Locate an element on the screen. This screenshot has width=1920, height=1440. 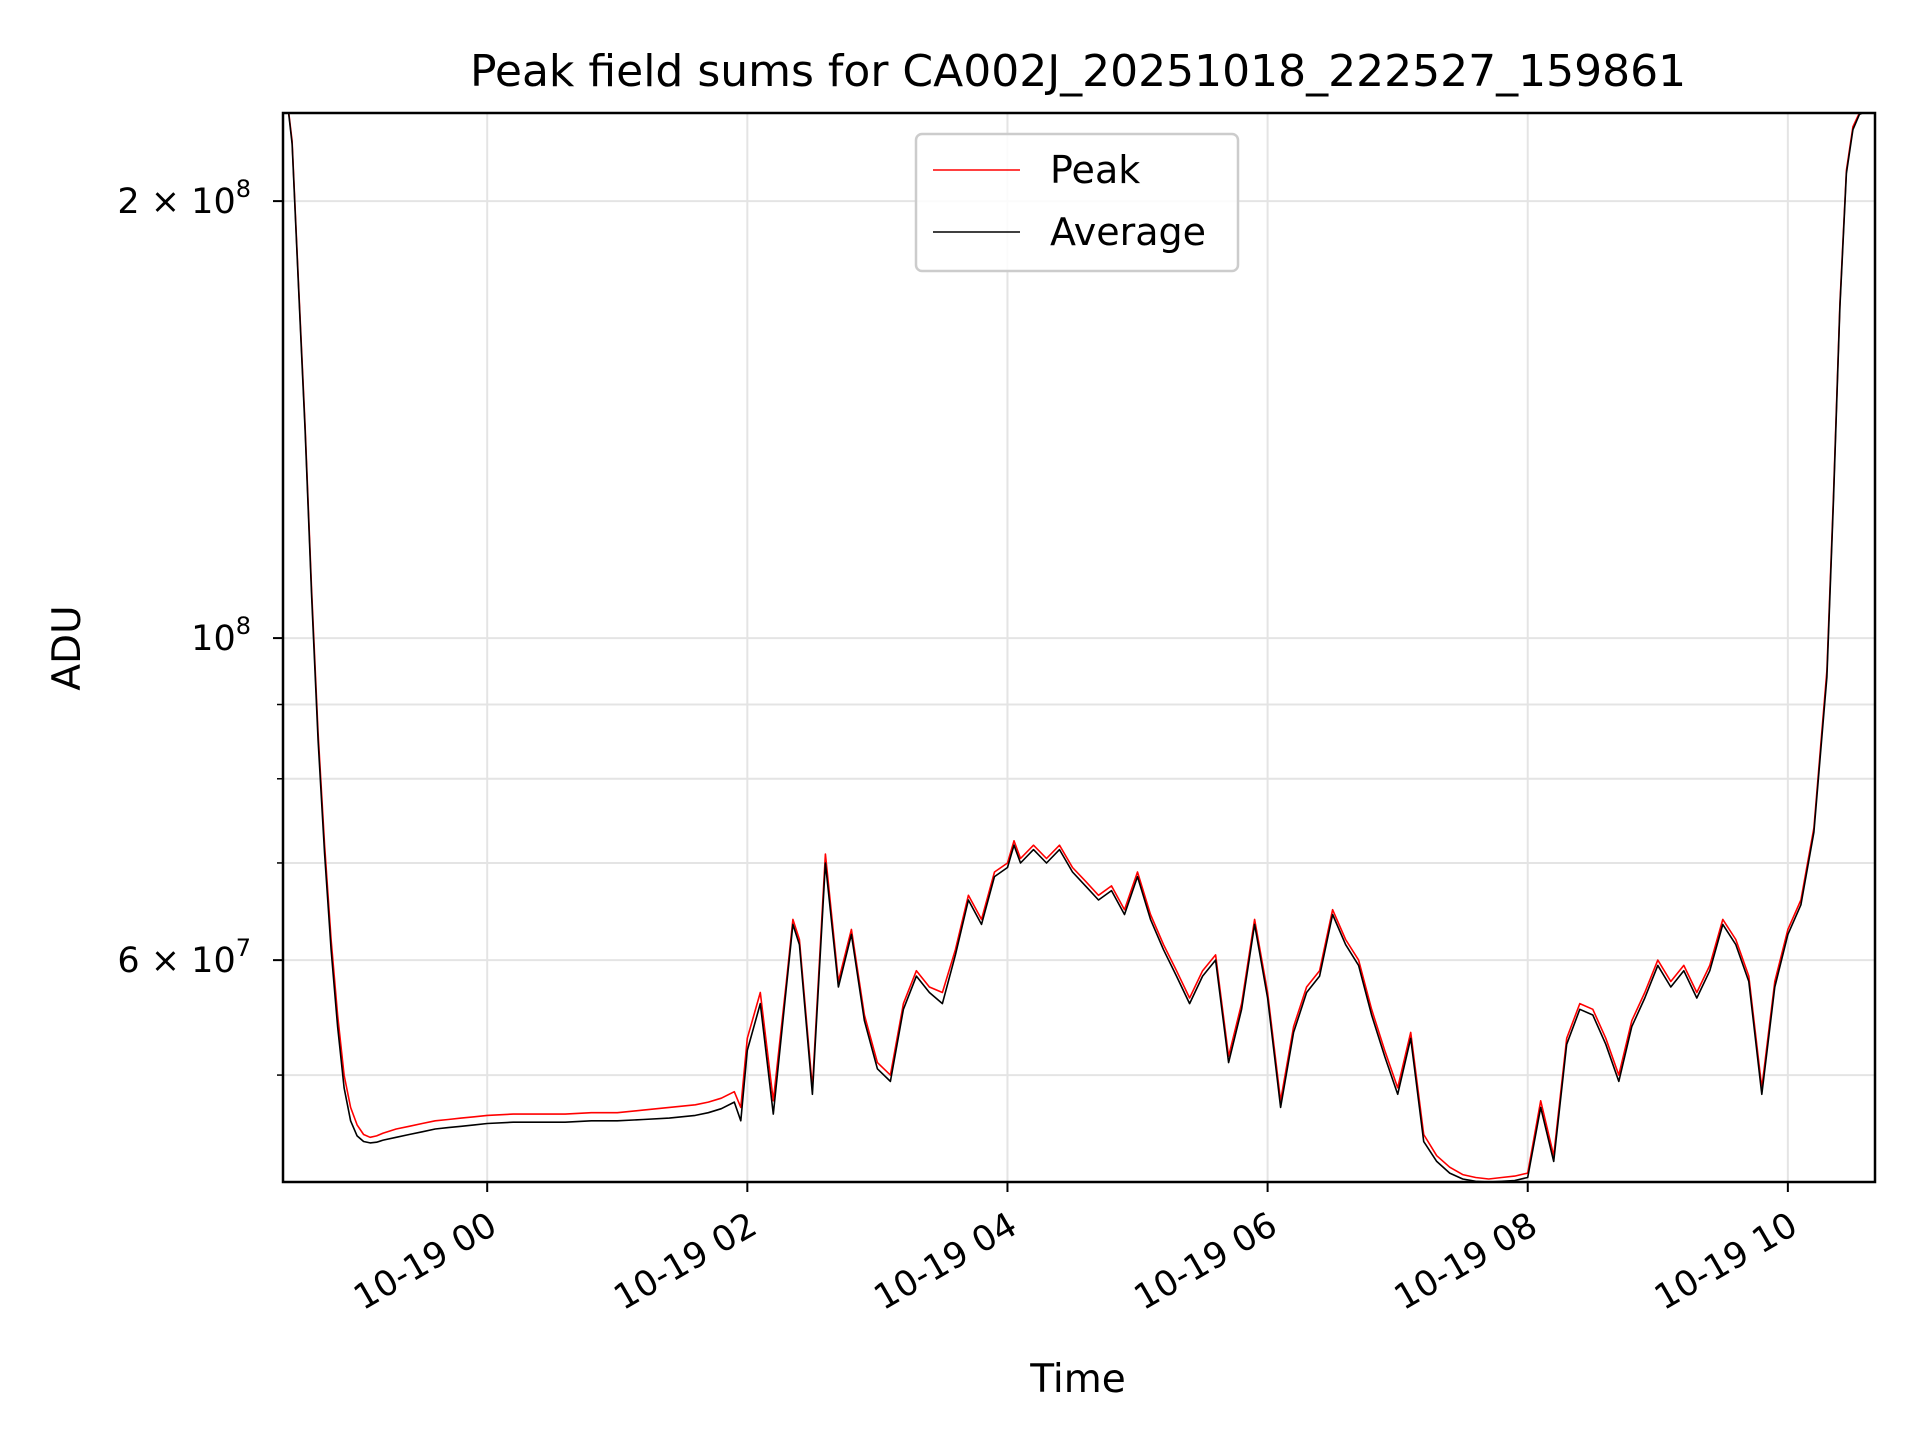
y-axis-label: ADU is located at coordinates (67, 647).